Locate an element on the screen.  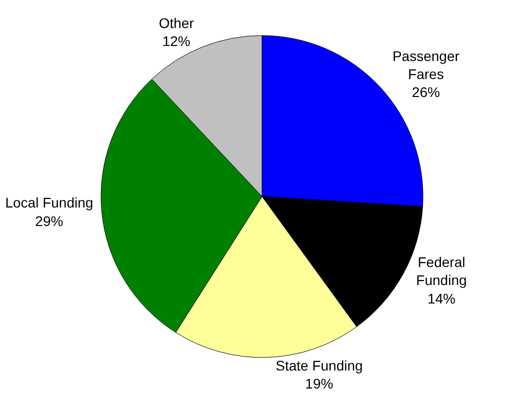
data-label: 14% is located at coordinates (441, 298).